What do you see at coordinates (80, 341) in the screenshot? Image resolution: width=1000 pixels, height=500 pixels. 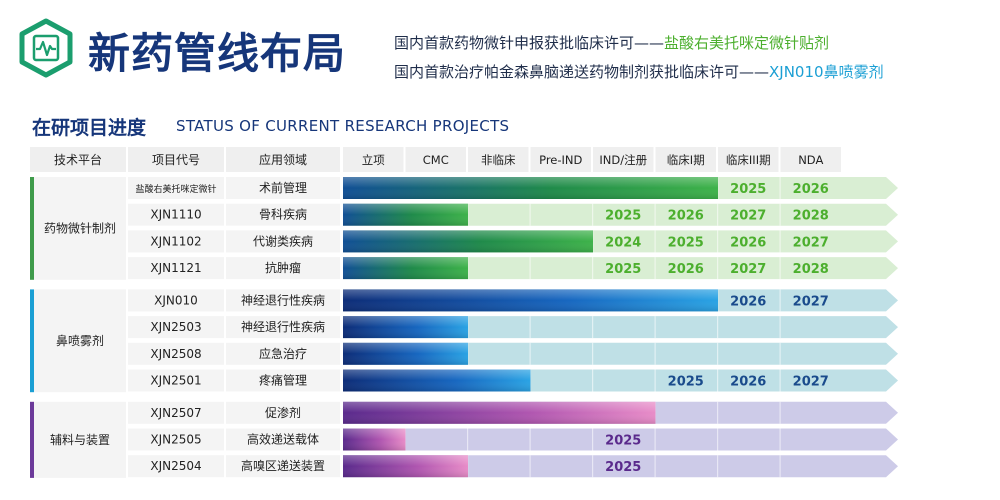 I see `platform-cell` at bounding box center [80, 341].